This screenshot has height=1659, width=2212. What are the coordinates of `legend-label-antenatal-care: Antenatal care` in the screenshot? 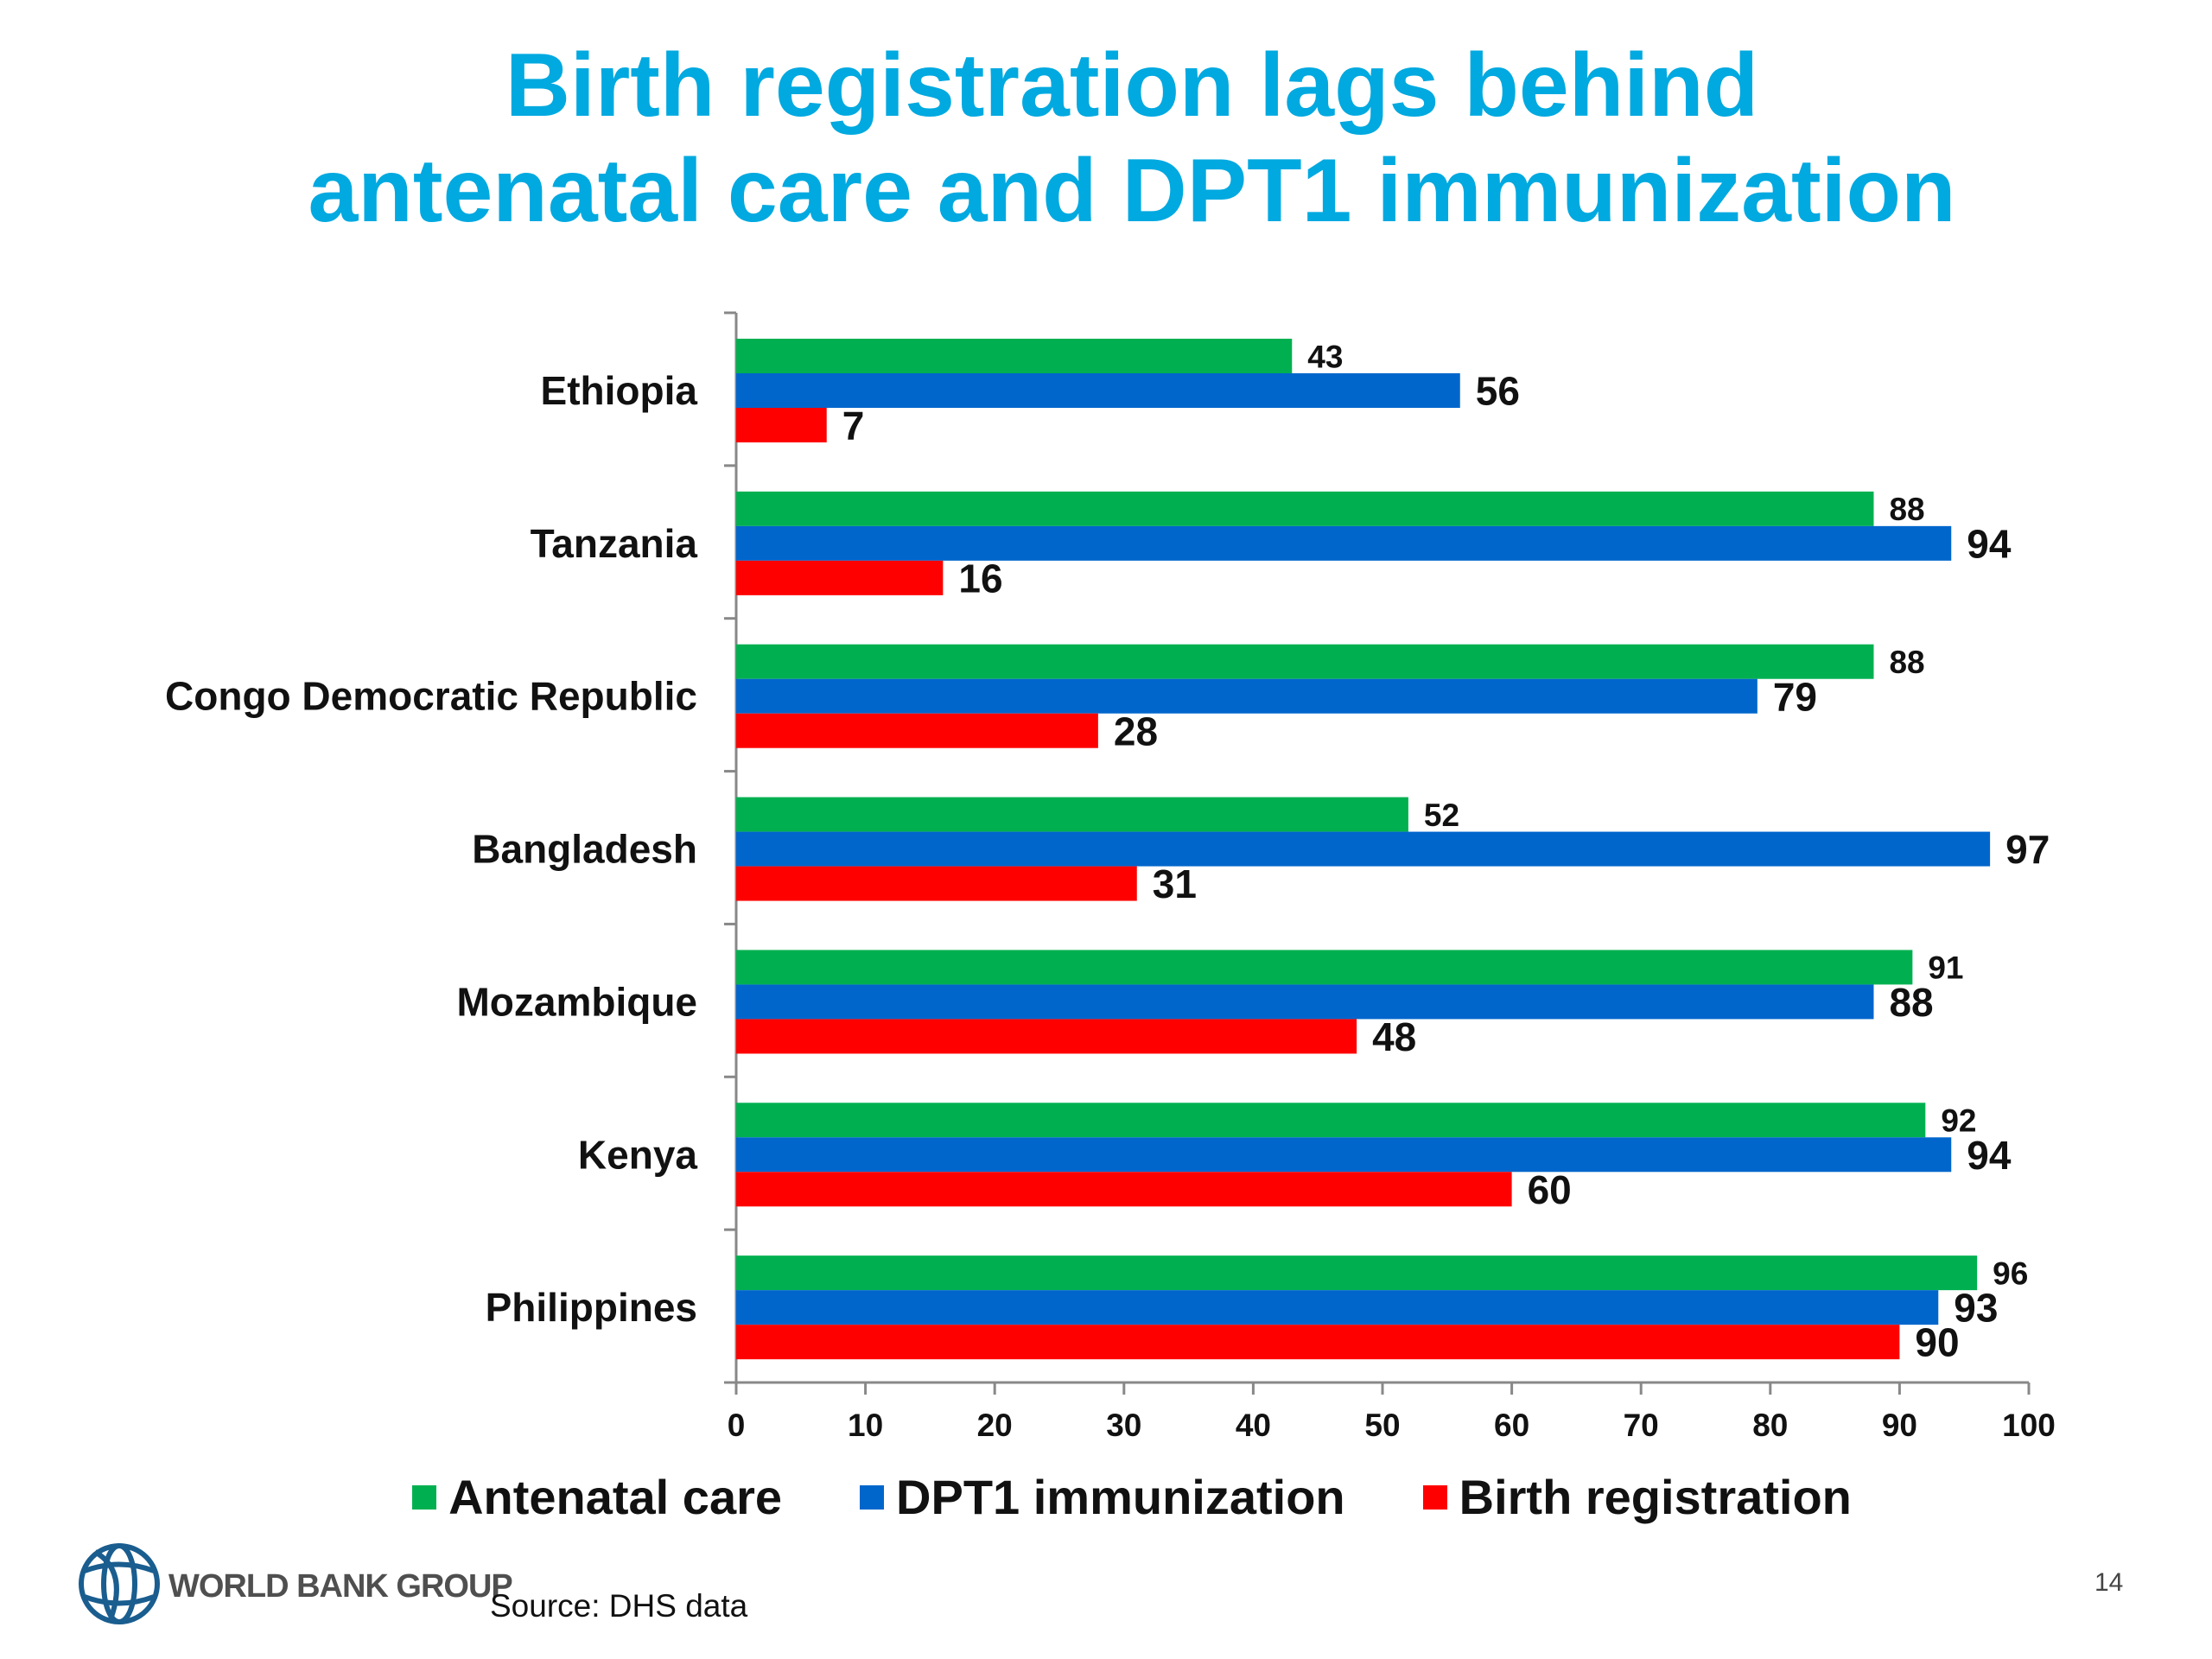 It's located at (615, 1497).